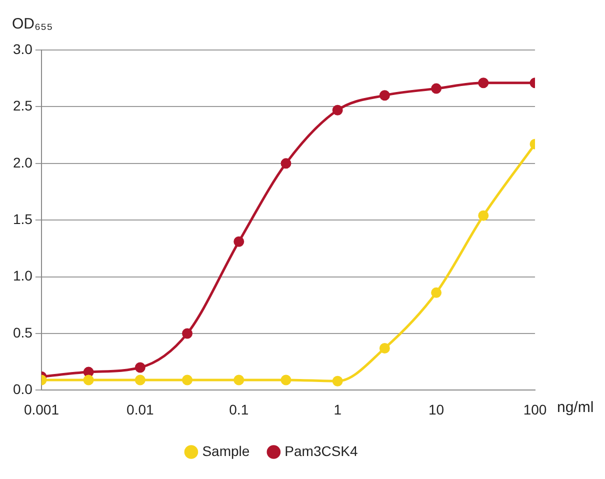  Describe the element at coordinates (436, 409) in the screenshot. I see `x-tick-label: 10` at that location.